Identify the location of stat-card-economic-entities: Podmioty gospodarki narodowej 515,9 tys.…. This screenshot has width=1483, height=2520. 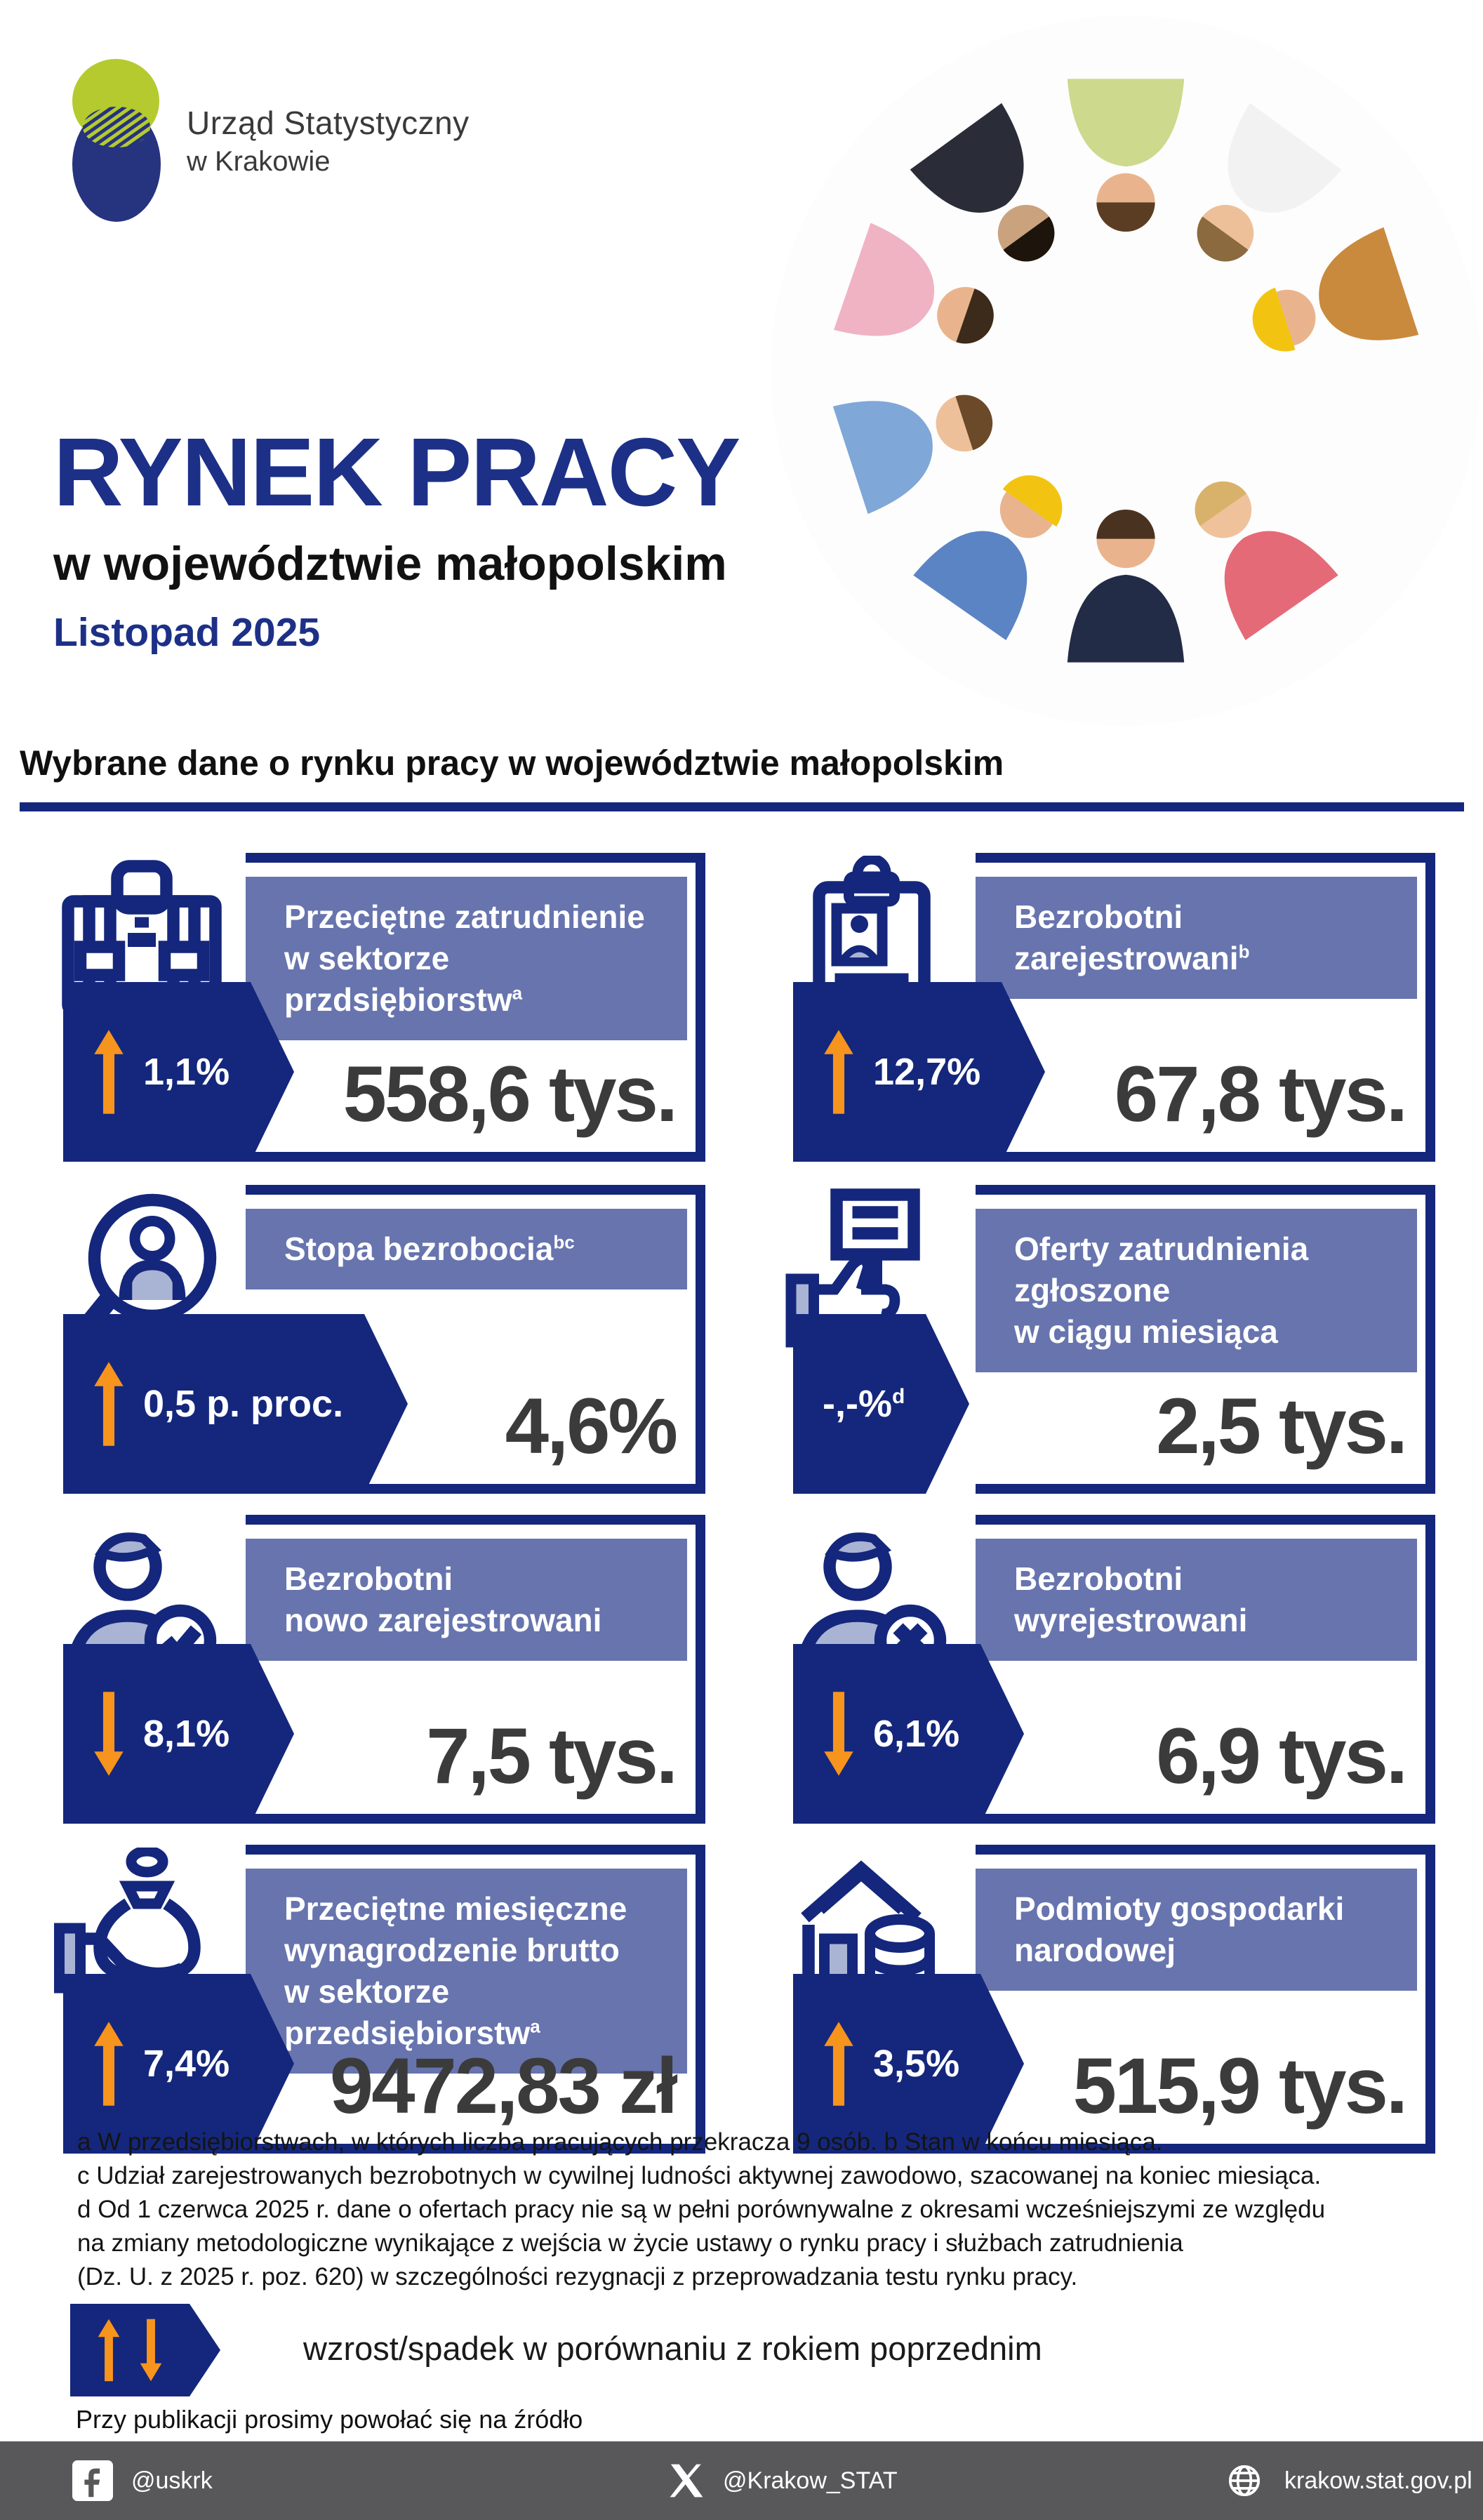
(1103, 1999).